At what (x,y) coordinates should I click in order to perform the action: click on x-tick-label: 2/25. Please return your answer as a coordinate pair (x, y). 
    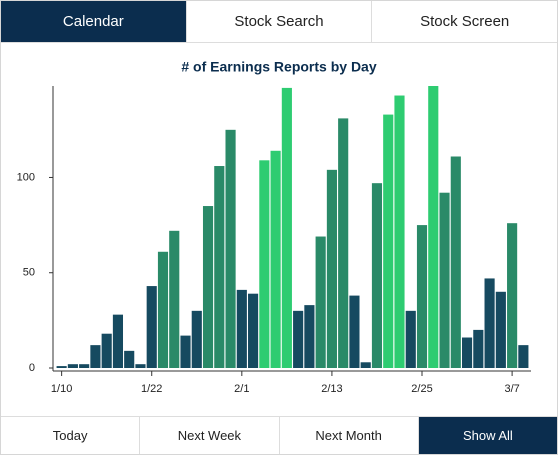
    Looking at the image, I should click on (421, 389).